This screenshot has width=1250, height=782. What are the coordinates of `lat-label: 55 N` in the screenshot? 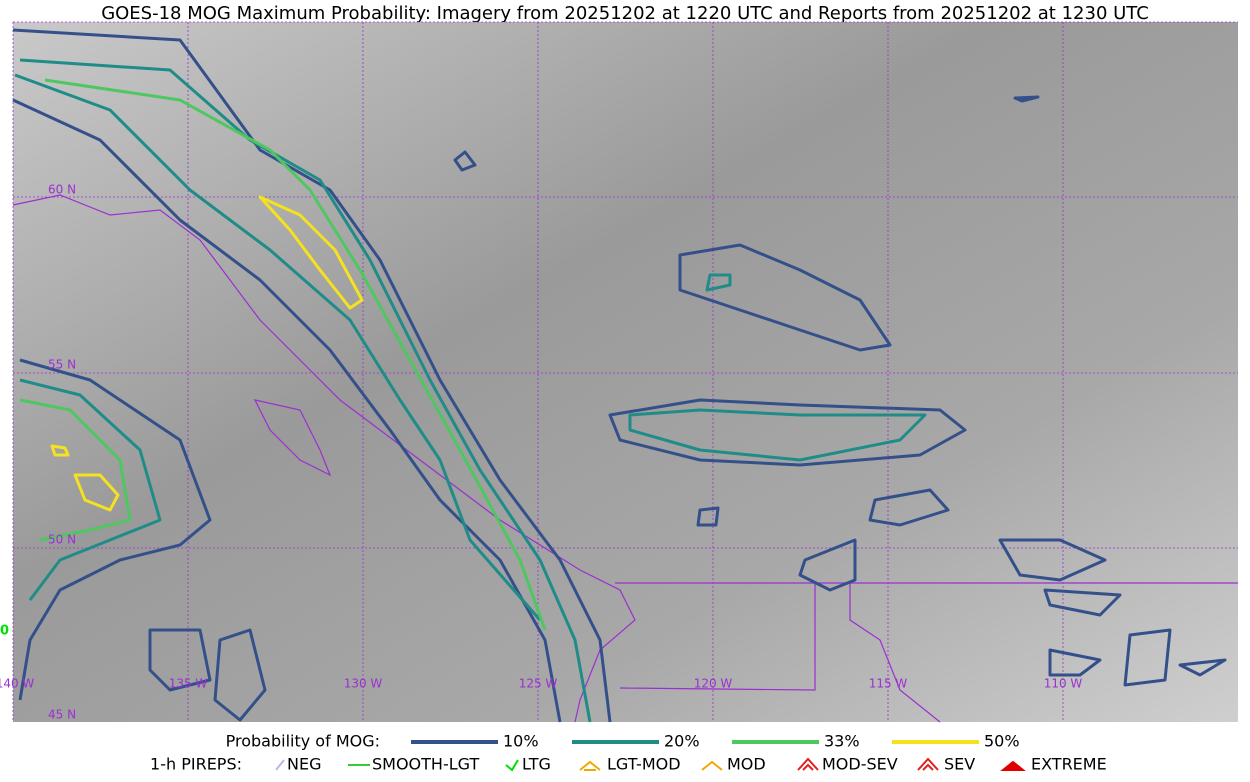 It's located at (62, 365).